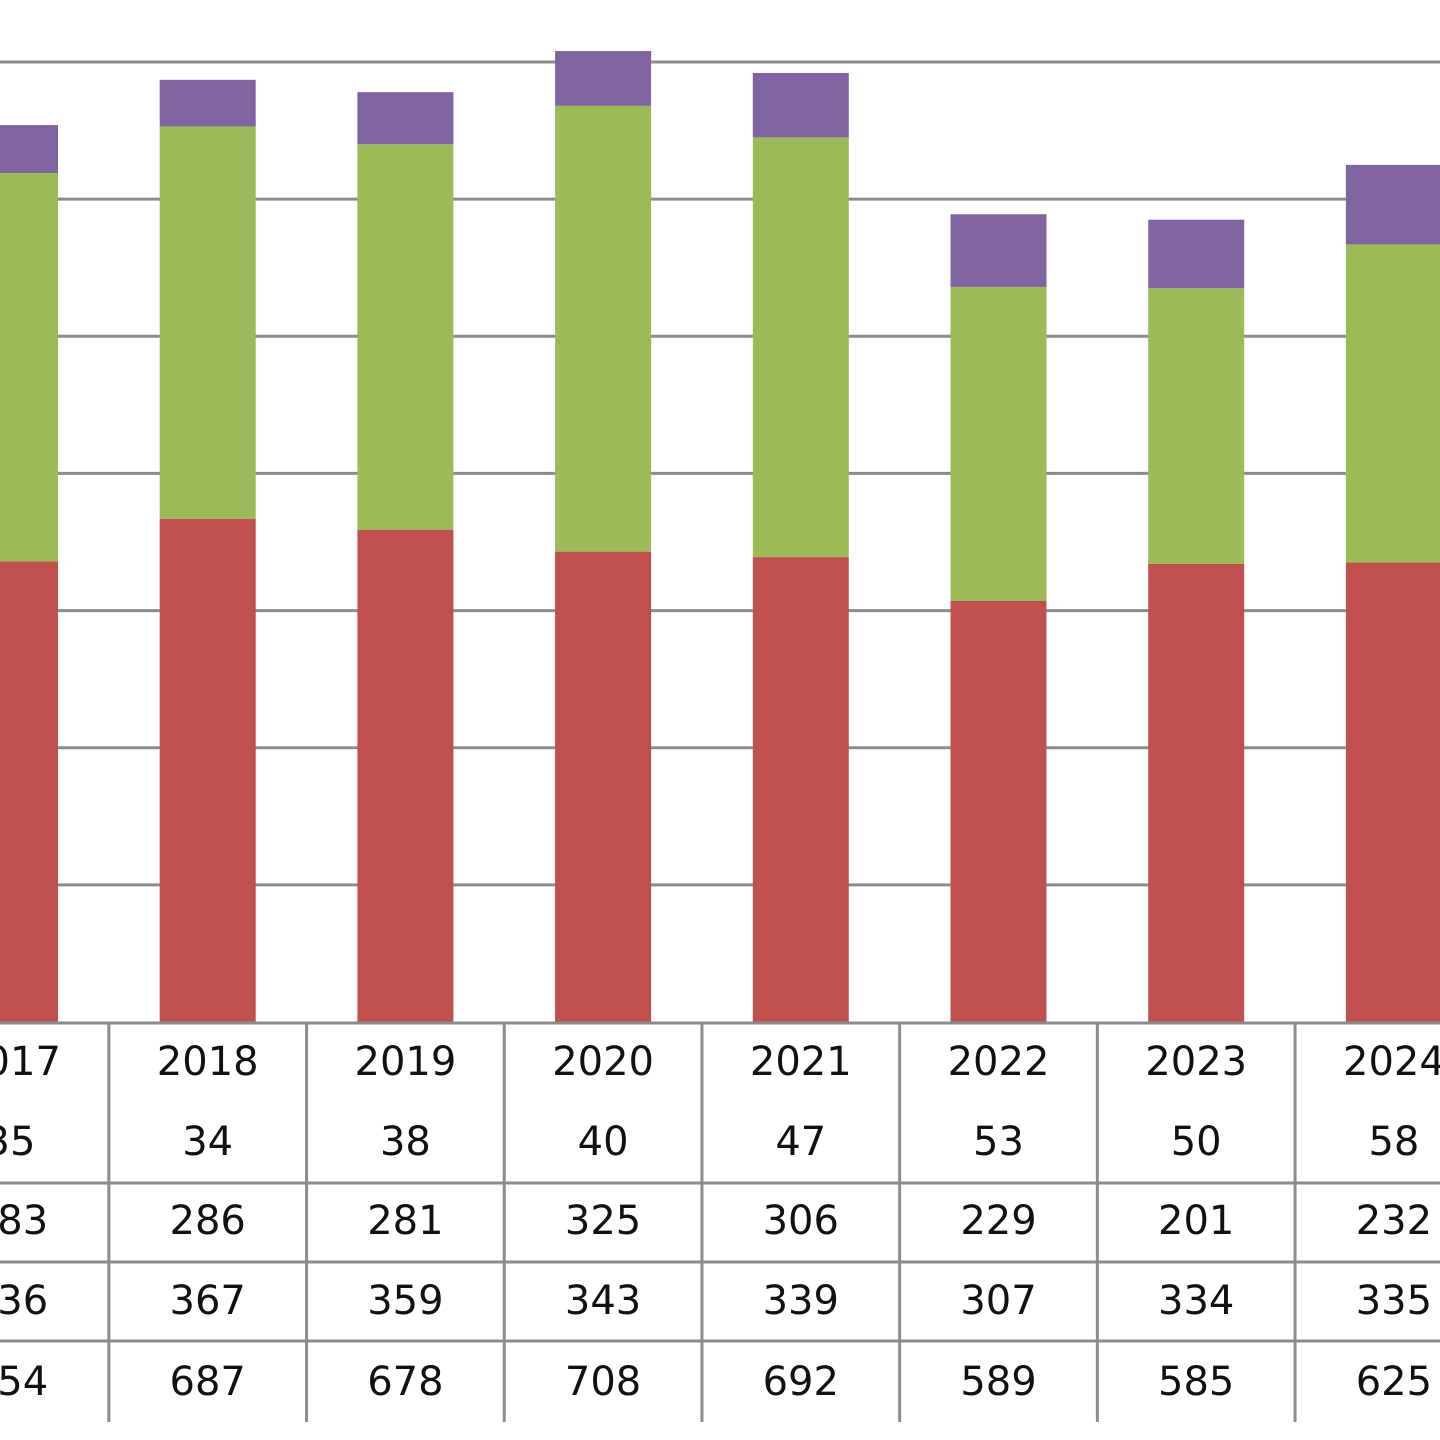  Describe the element at coordinates (998, 1301) in the screenshot. I see `table-cell: 307` at that location.